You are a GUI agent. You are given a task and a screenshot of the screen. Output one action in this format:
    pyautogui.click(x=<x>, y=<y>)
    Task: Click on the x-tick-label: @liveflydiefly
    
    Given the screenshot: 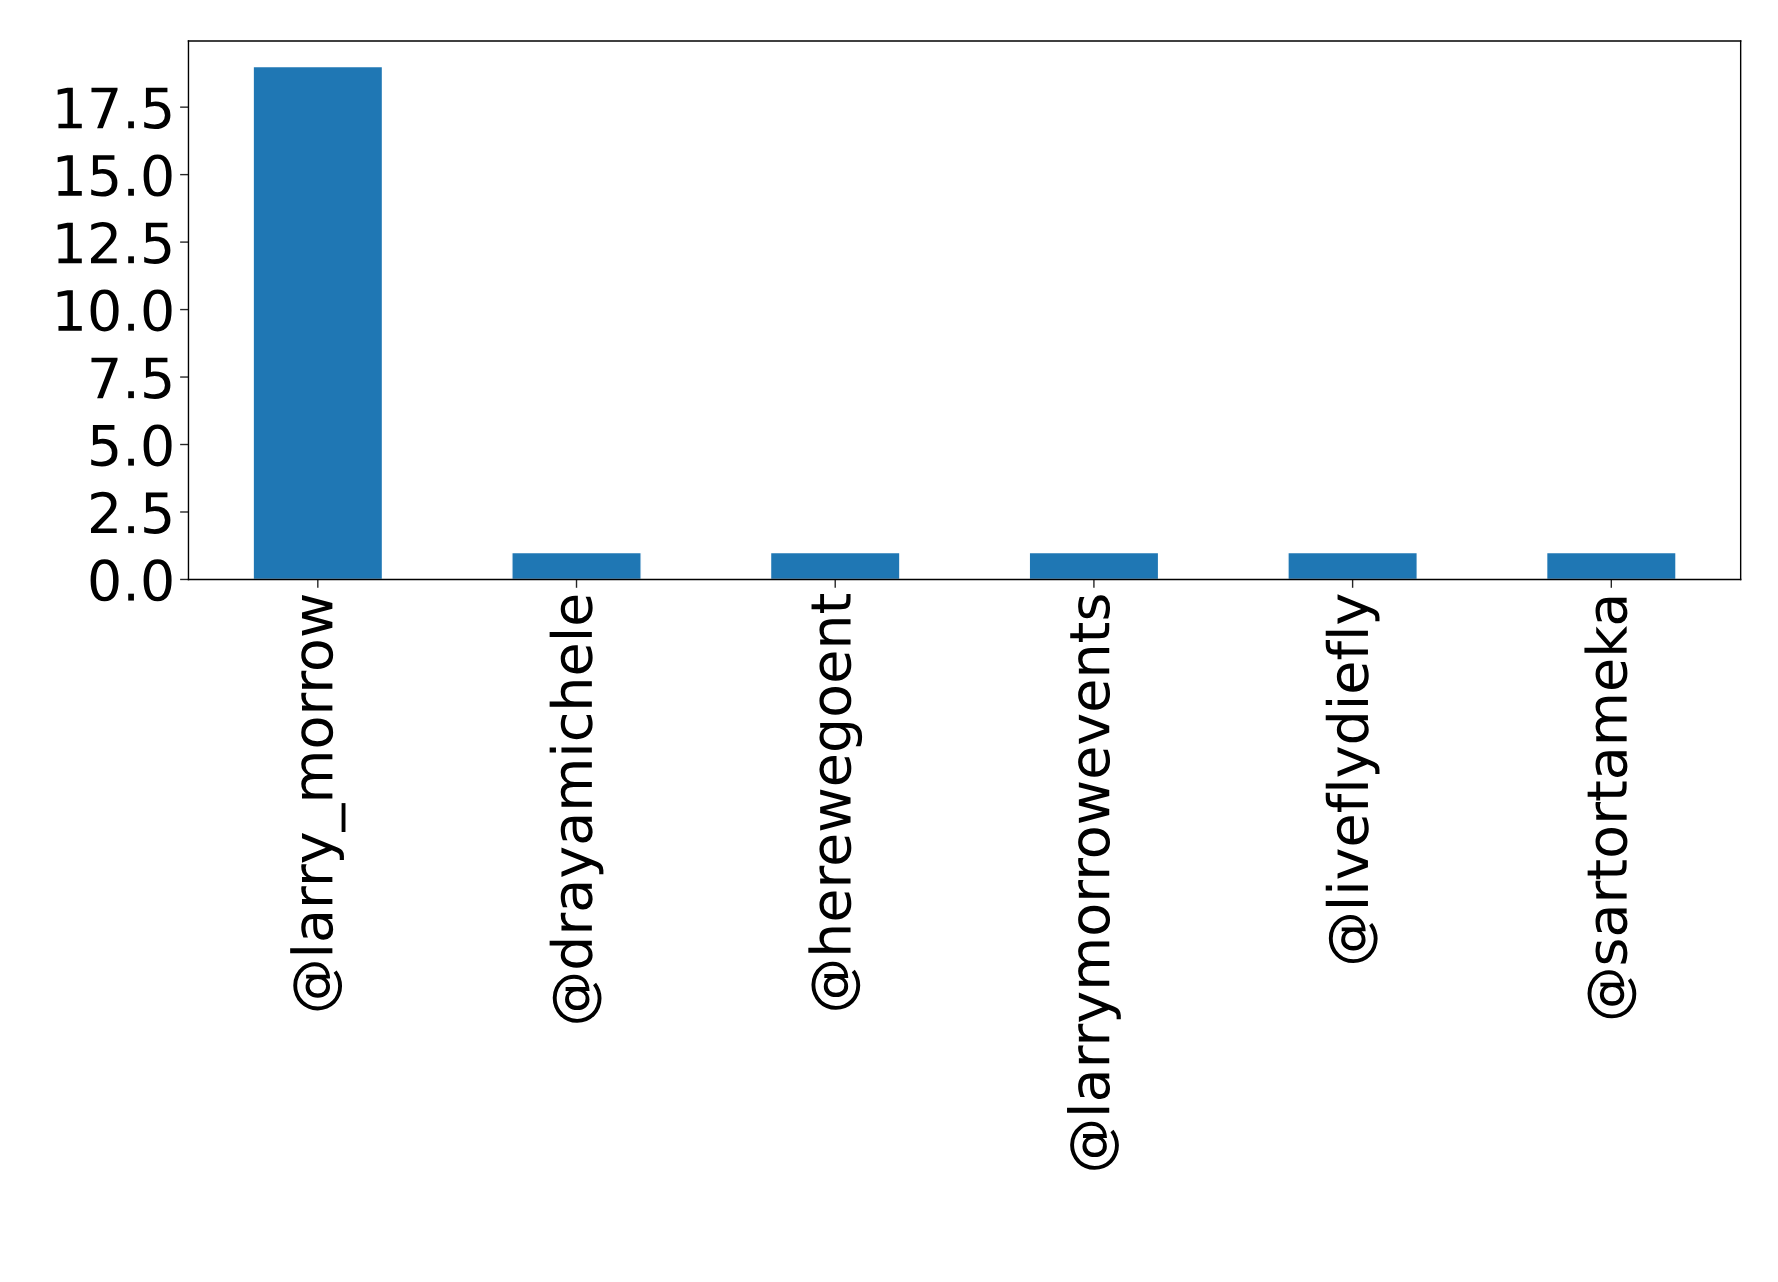 What is the action you would take?
    pyautogui.click(x=1352, y=779)
    